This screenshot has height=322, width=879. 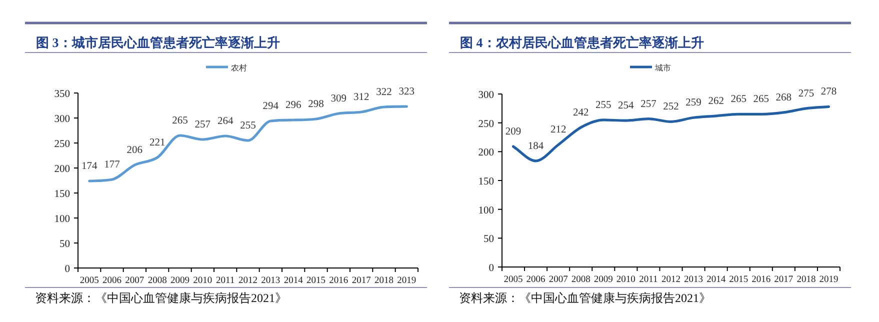 I want to click on data-label: 323, so click(x=406, y=92).